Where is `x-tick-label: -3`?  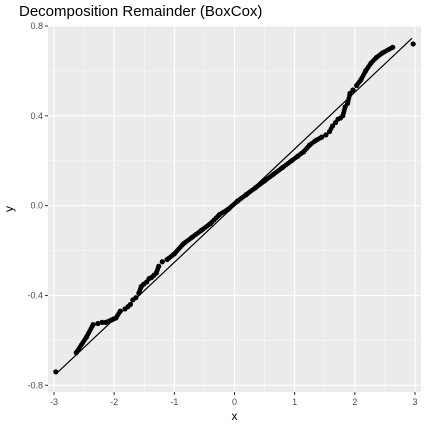
x-tick-label: -3 is located at coordinates (54, 402).